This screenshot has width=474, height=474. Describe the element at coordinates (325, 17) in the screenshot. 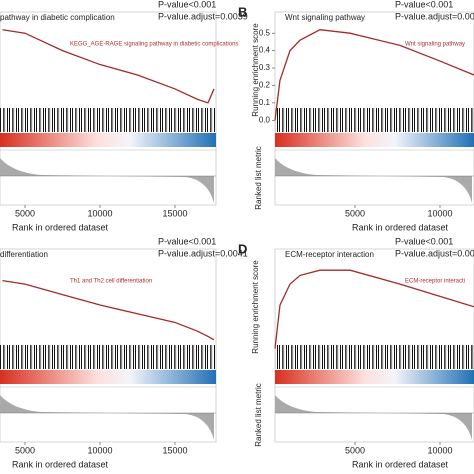

I see `gene-set-title: Wnt signaling pathway` at that location.